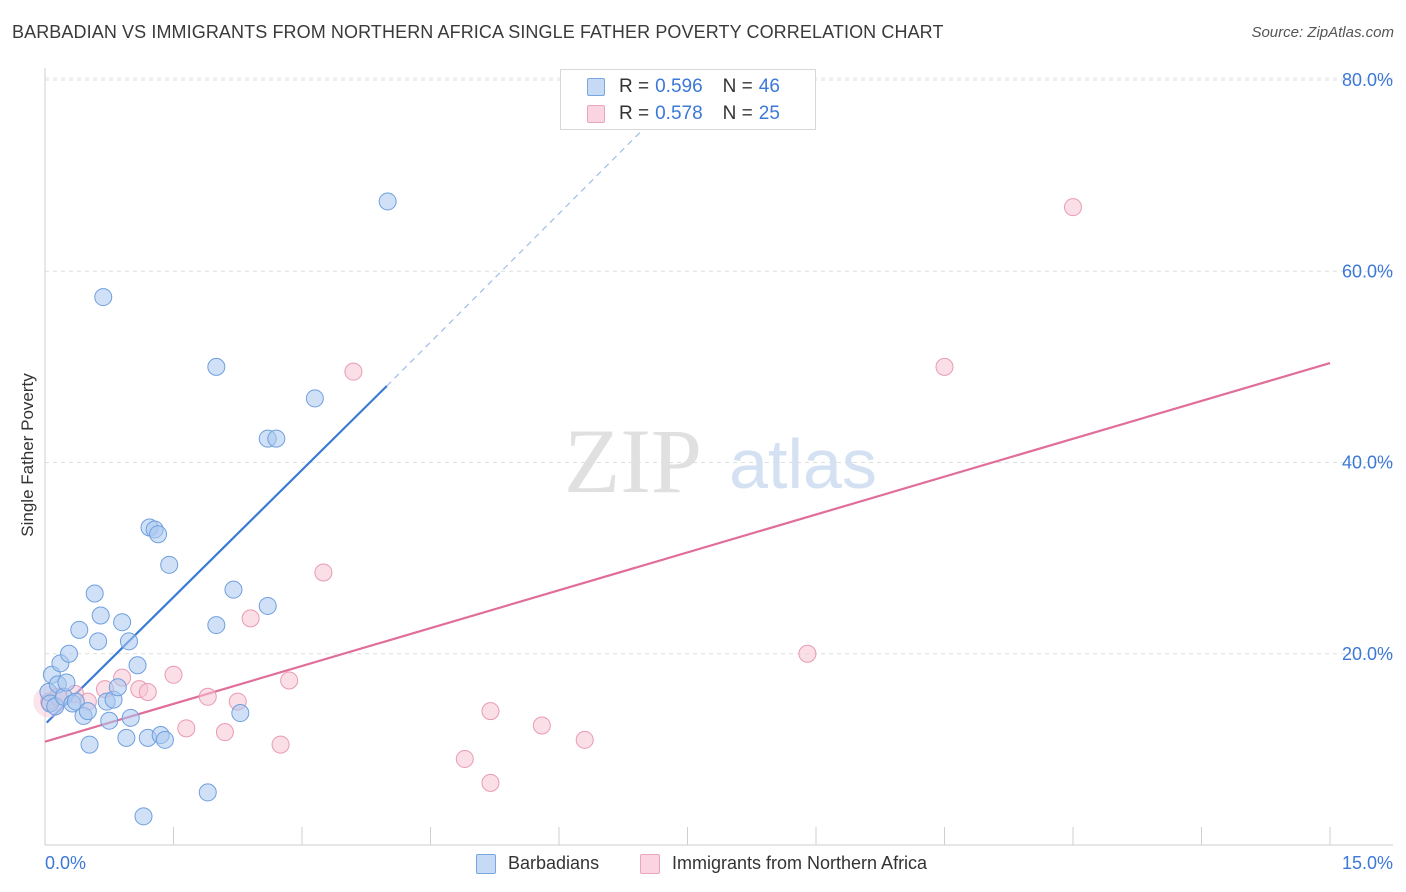 Image resolution: width=1406 pixels, height=892 pixels. I want to click on legend-n-value: 46, so click(769, 86).